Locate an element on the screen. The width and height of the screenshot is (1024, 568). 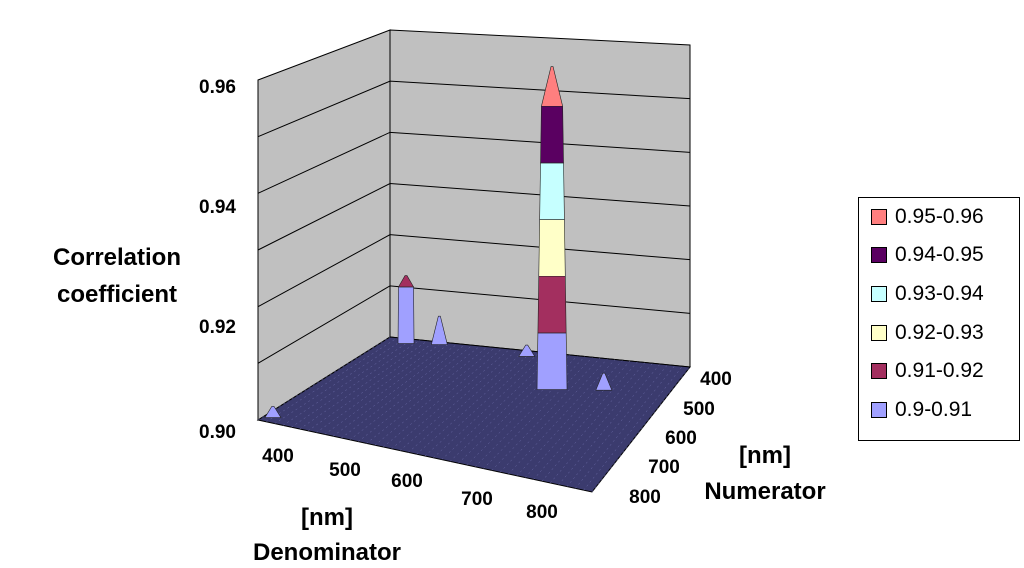
numerator-tick-label: 500 is located at coordinates (699, 409).